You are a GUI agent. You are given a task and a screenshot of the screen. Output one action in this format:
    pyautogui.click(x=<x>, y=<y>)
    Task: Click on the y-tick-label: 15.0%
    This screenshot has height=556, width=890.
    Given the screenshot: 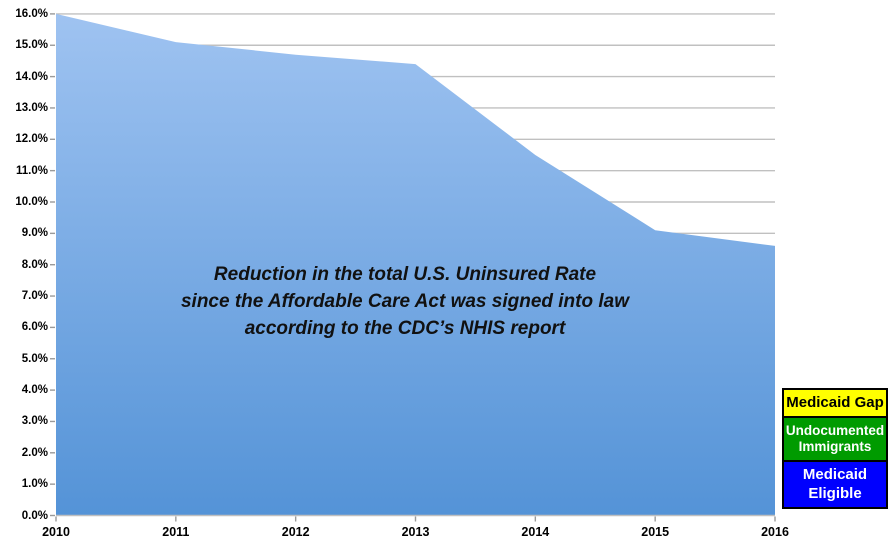 What is the action you would take?
    pyautogui.click(x=31, y=45)
    